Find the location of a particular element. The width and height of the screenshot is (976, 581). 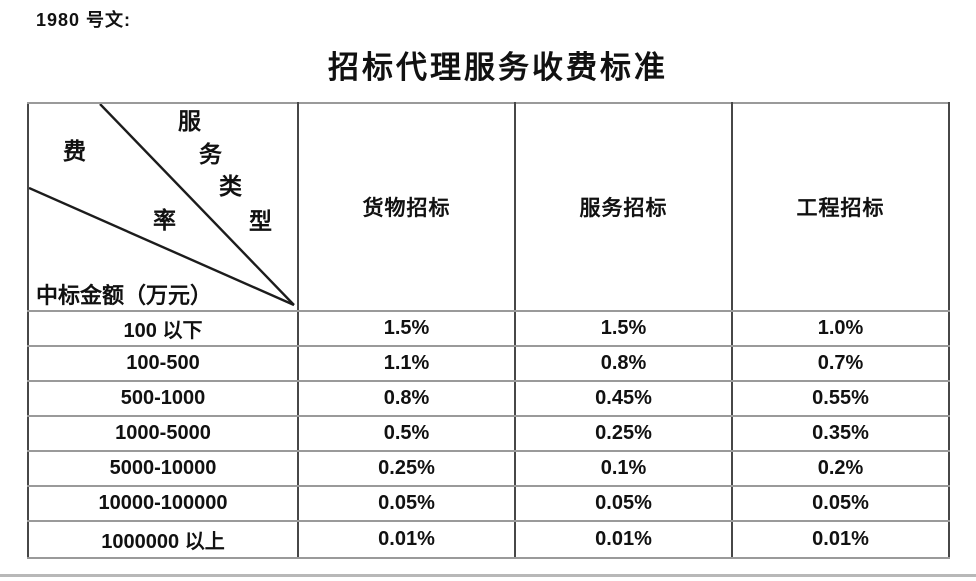

table-row: 10000-100000 0.05% 0.05% 0.05% is located at coordinates (488, 503).